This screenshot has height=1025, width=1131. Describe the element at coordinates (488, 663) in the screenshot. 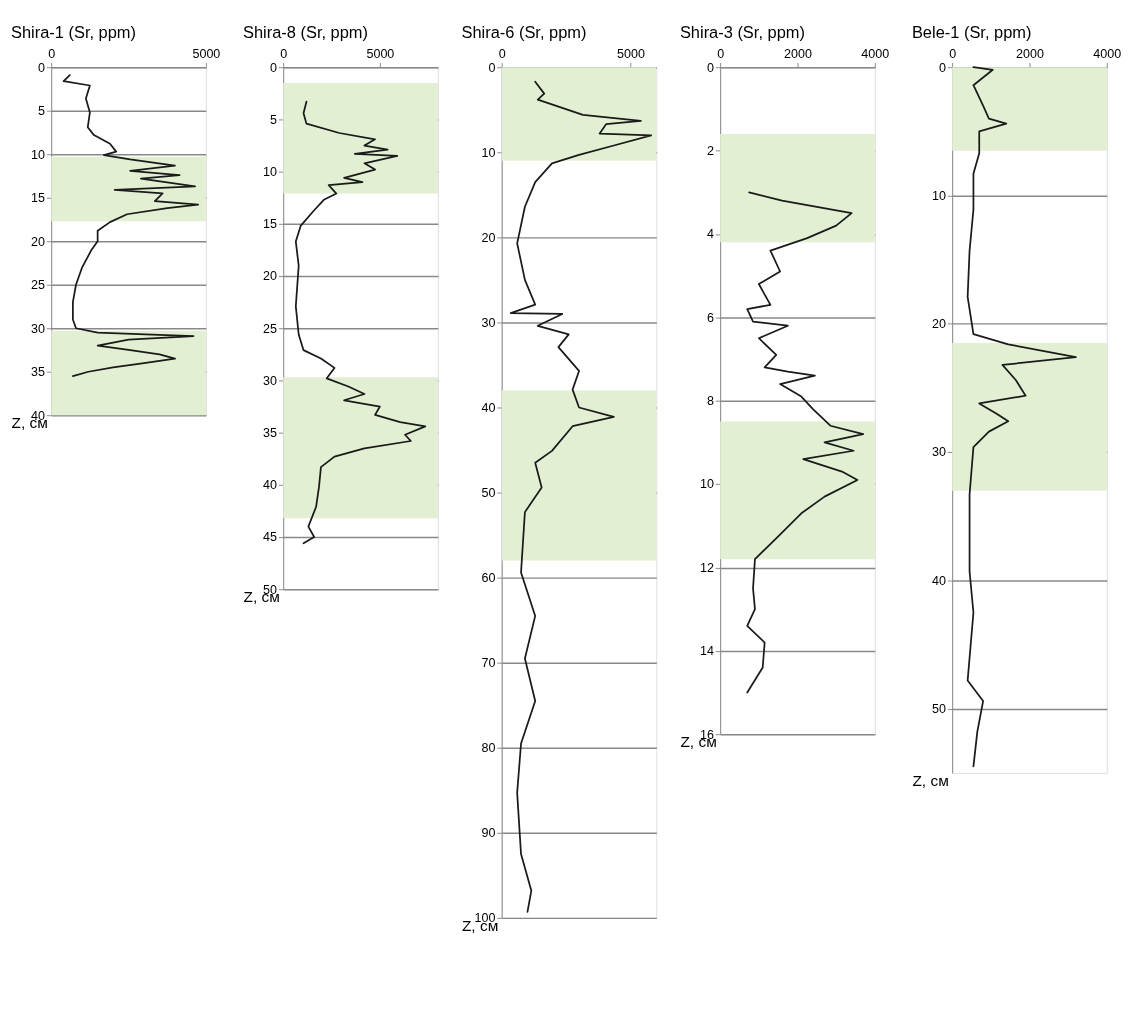

I see `y-tick-label: 70` at that location.